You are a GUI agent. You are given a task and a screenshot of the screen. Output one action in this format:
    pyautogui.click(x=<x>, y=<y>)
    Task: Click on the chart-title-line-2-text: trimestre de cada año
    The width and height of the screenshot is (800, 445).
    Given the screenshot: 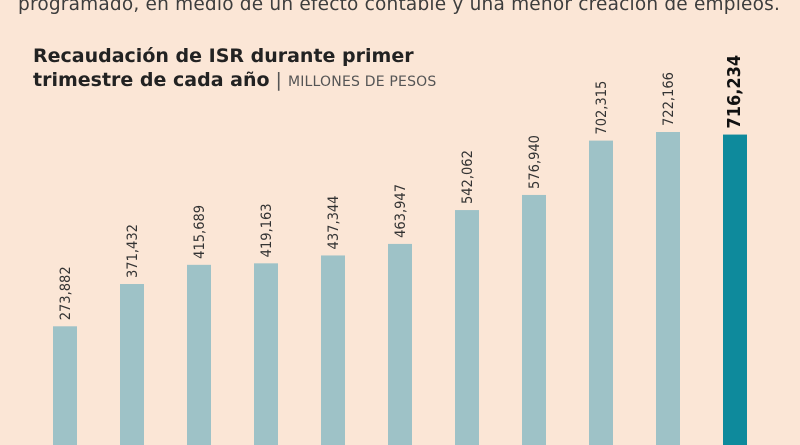 What is the action you would take?
    pyautogui.click(x=151, y=80)
    